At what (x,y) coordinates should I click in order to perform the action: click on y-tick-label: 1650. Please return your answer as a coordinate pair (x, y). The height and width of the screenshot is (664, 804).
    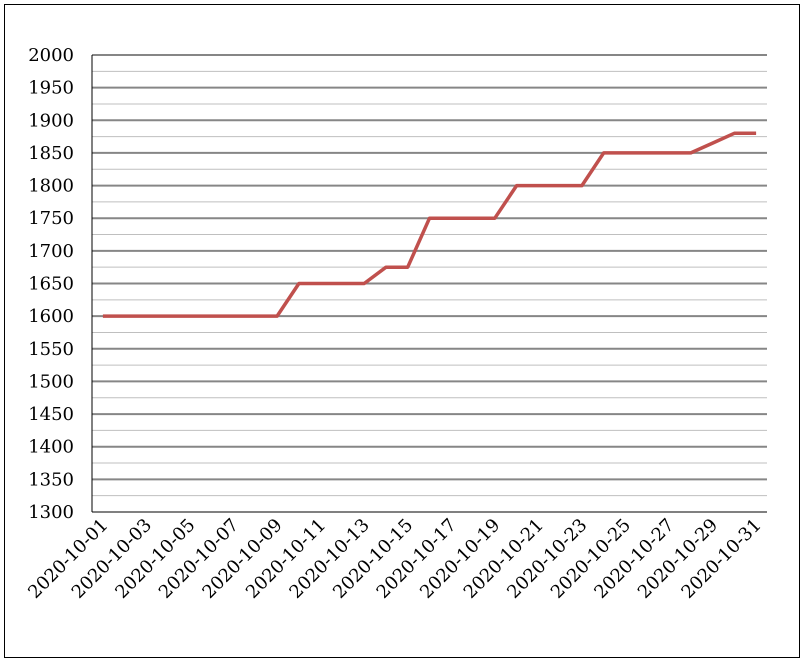
    Looking at the image, I should click on (51, 284).